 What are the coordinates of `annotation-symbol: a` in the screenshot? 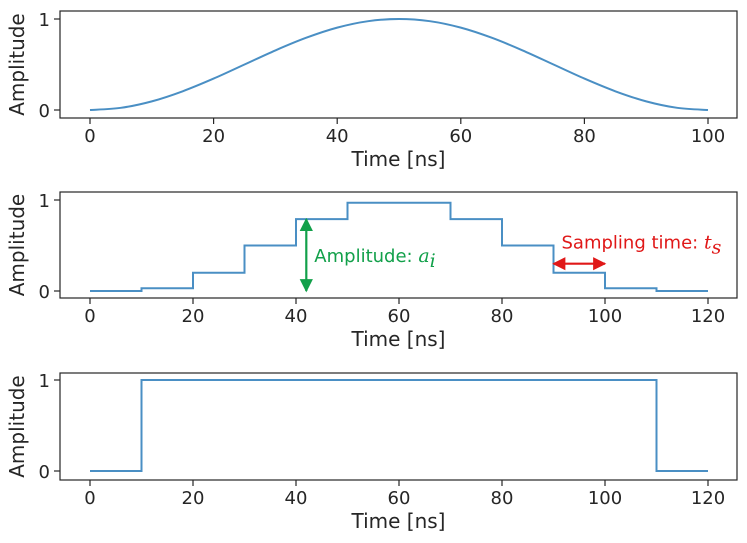 It's located at (423, 256).